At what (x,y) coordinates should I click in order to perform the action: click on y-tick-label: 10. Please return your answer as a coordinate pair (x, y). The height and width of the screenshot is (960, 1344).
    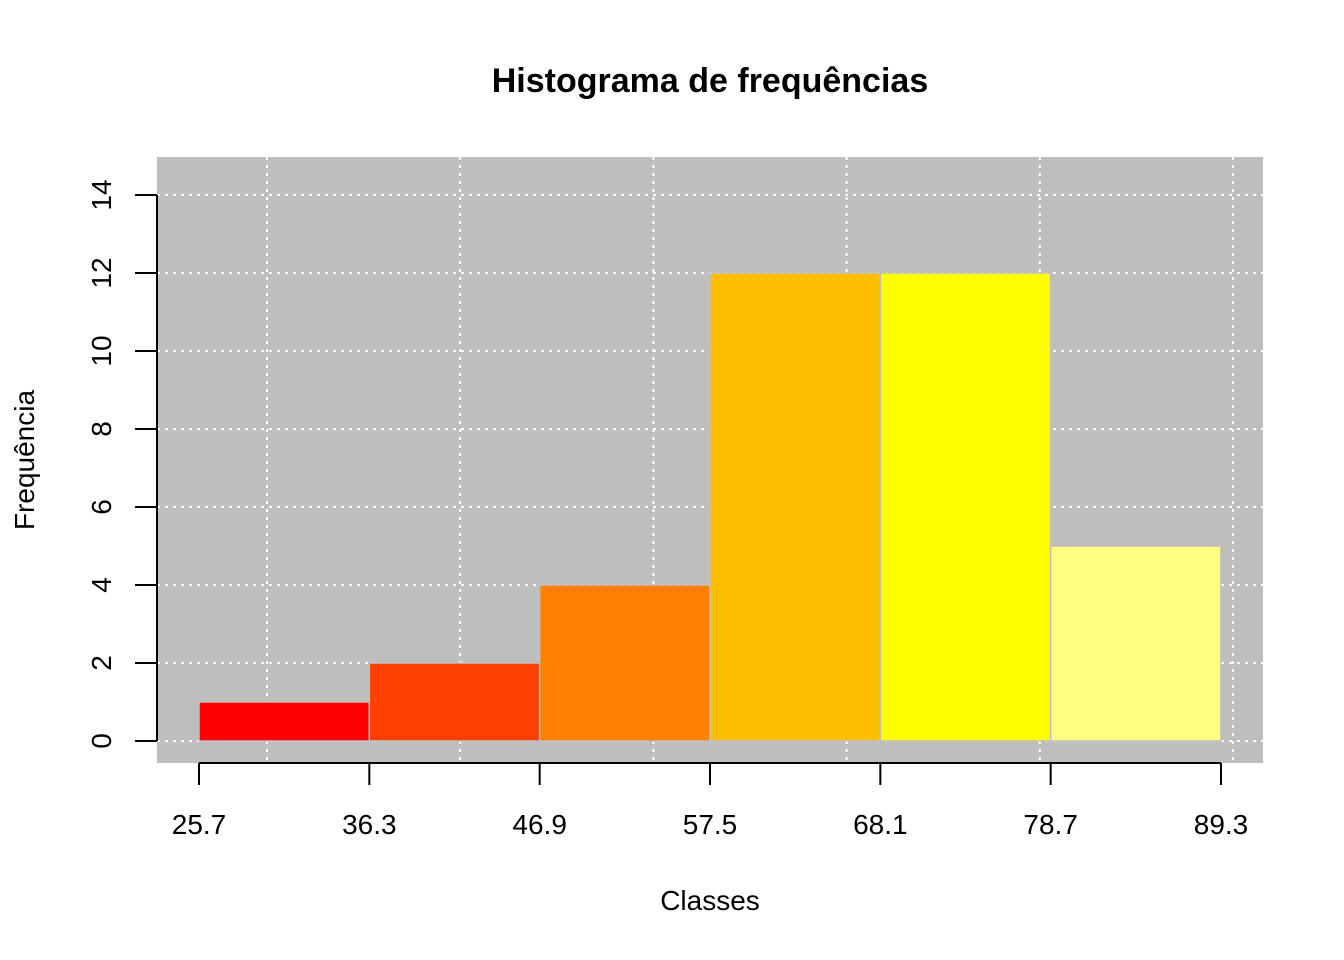
    Looking at the image, I should click on (101, 350).